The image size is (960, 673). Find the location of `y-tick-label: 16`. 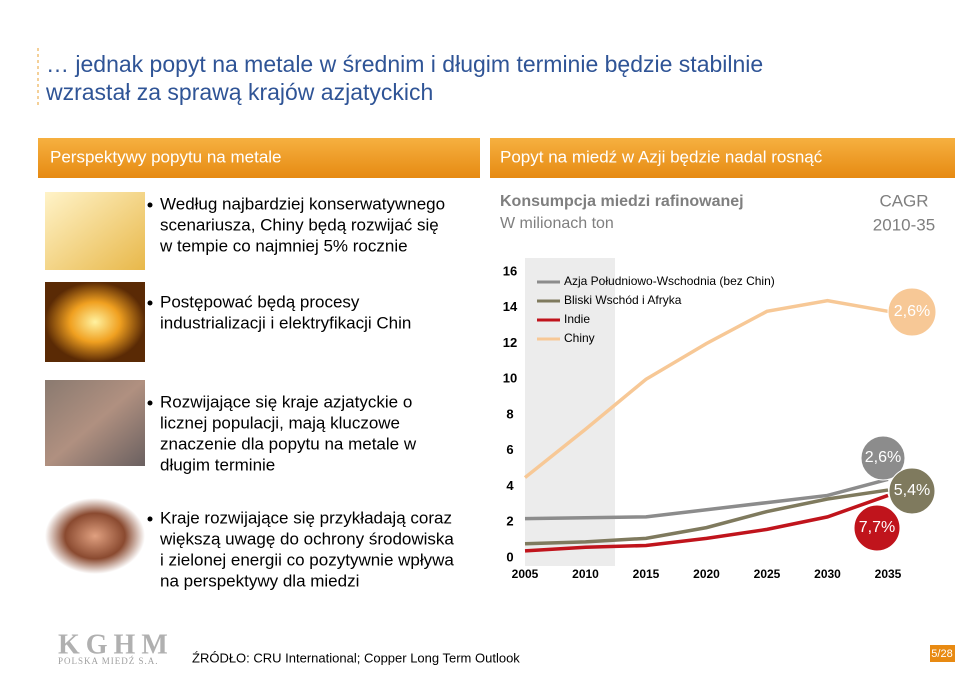

y-tick-label: 16 is located at coordinates (510, 270).